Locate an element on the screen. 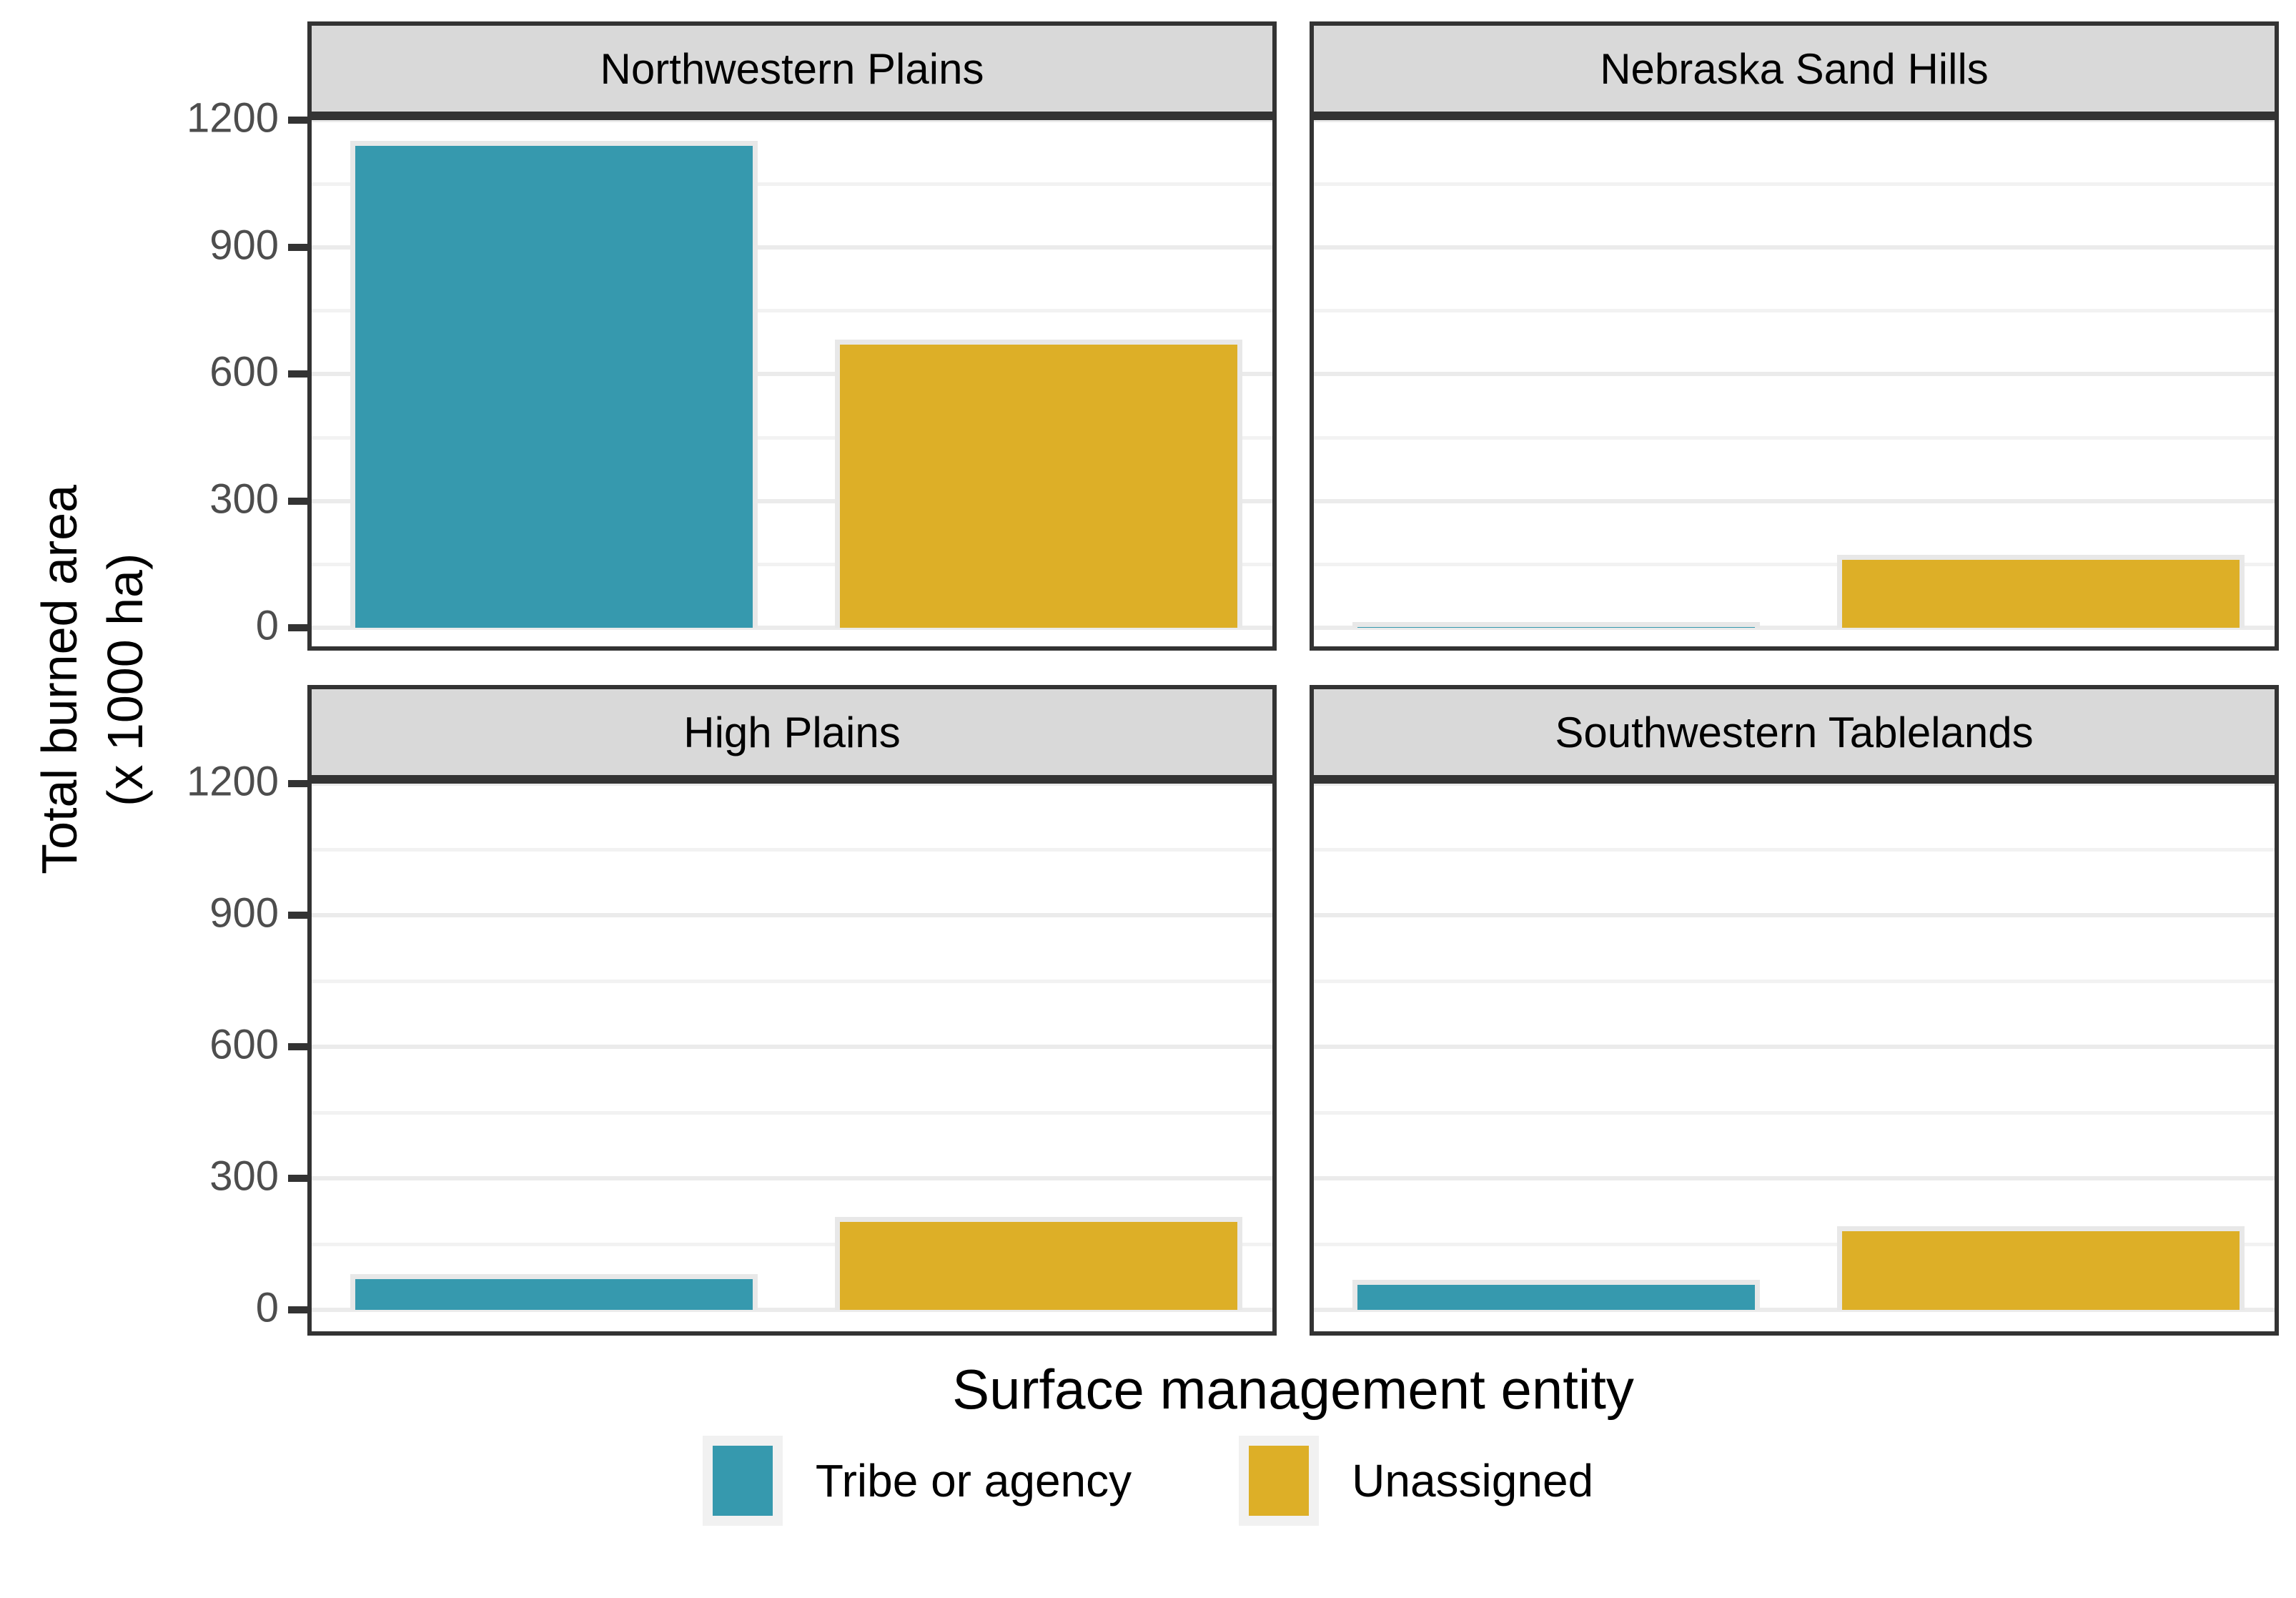 The height and width of the screenshot is (1598, 2296). facet-strip: High Plains is located at coordinates (792, 734).